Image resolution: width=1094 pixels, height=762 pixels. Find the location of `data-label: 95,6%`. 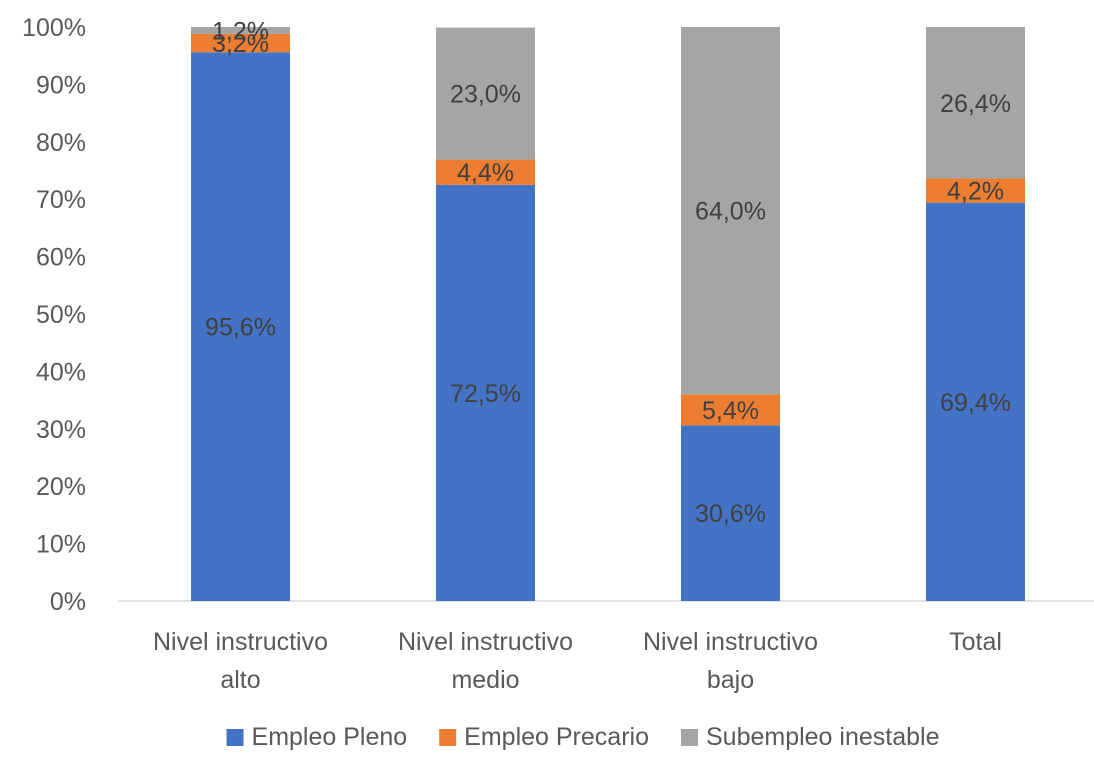

data-label: 95,6% is located at coordinates (240, 328).